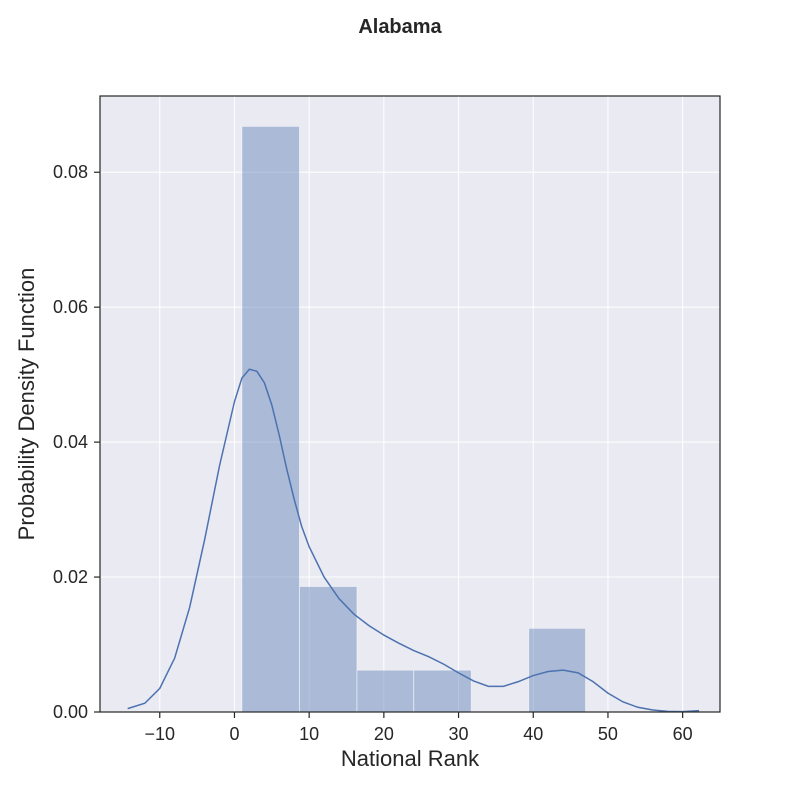 This screenshot has width=800, height=800. Describe the element at coordinates (533, 734) in the screenshot. I see `x-tick-label: 40` at that location.